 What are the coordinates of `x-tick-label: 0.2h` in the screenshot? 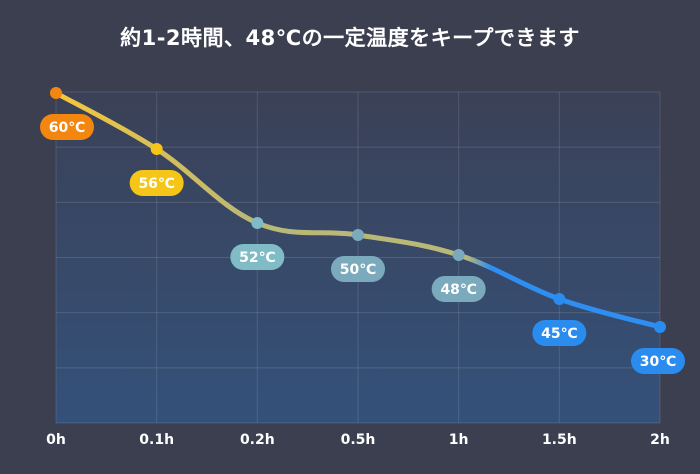 It's located at (257, 440).